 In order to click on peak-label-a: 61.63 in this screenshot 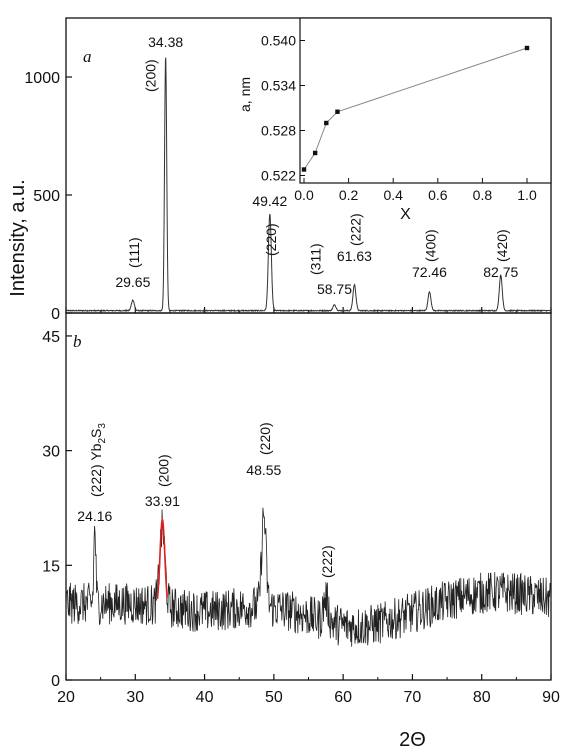, I will do `click(354, 256)`.